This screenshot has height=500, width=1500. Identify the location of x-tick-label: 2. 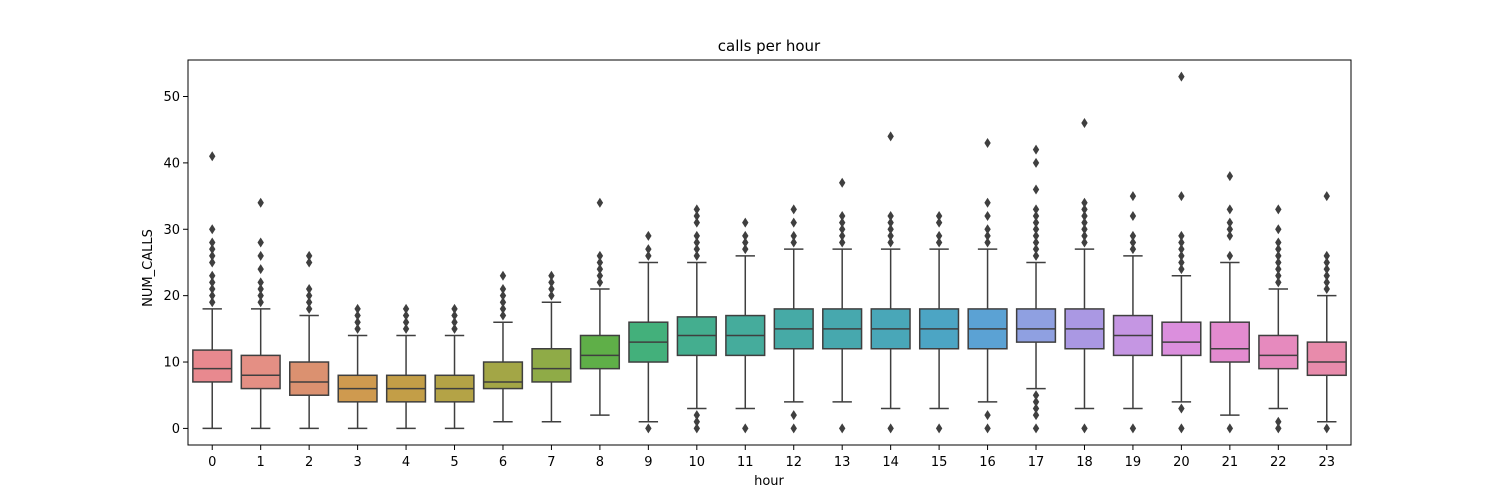
(309, 462).